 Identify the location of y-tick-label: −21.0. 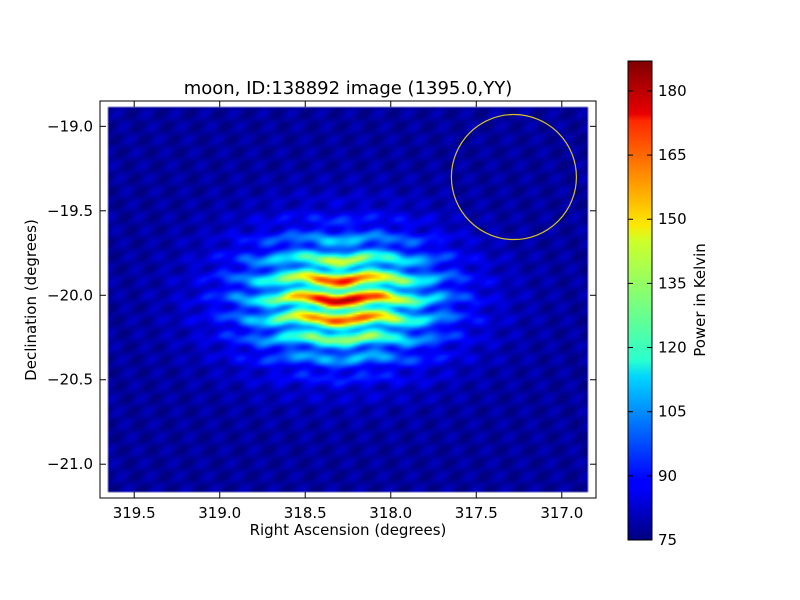
(70, 464).